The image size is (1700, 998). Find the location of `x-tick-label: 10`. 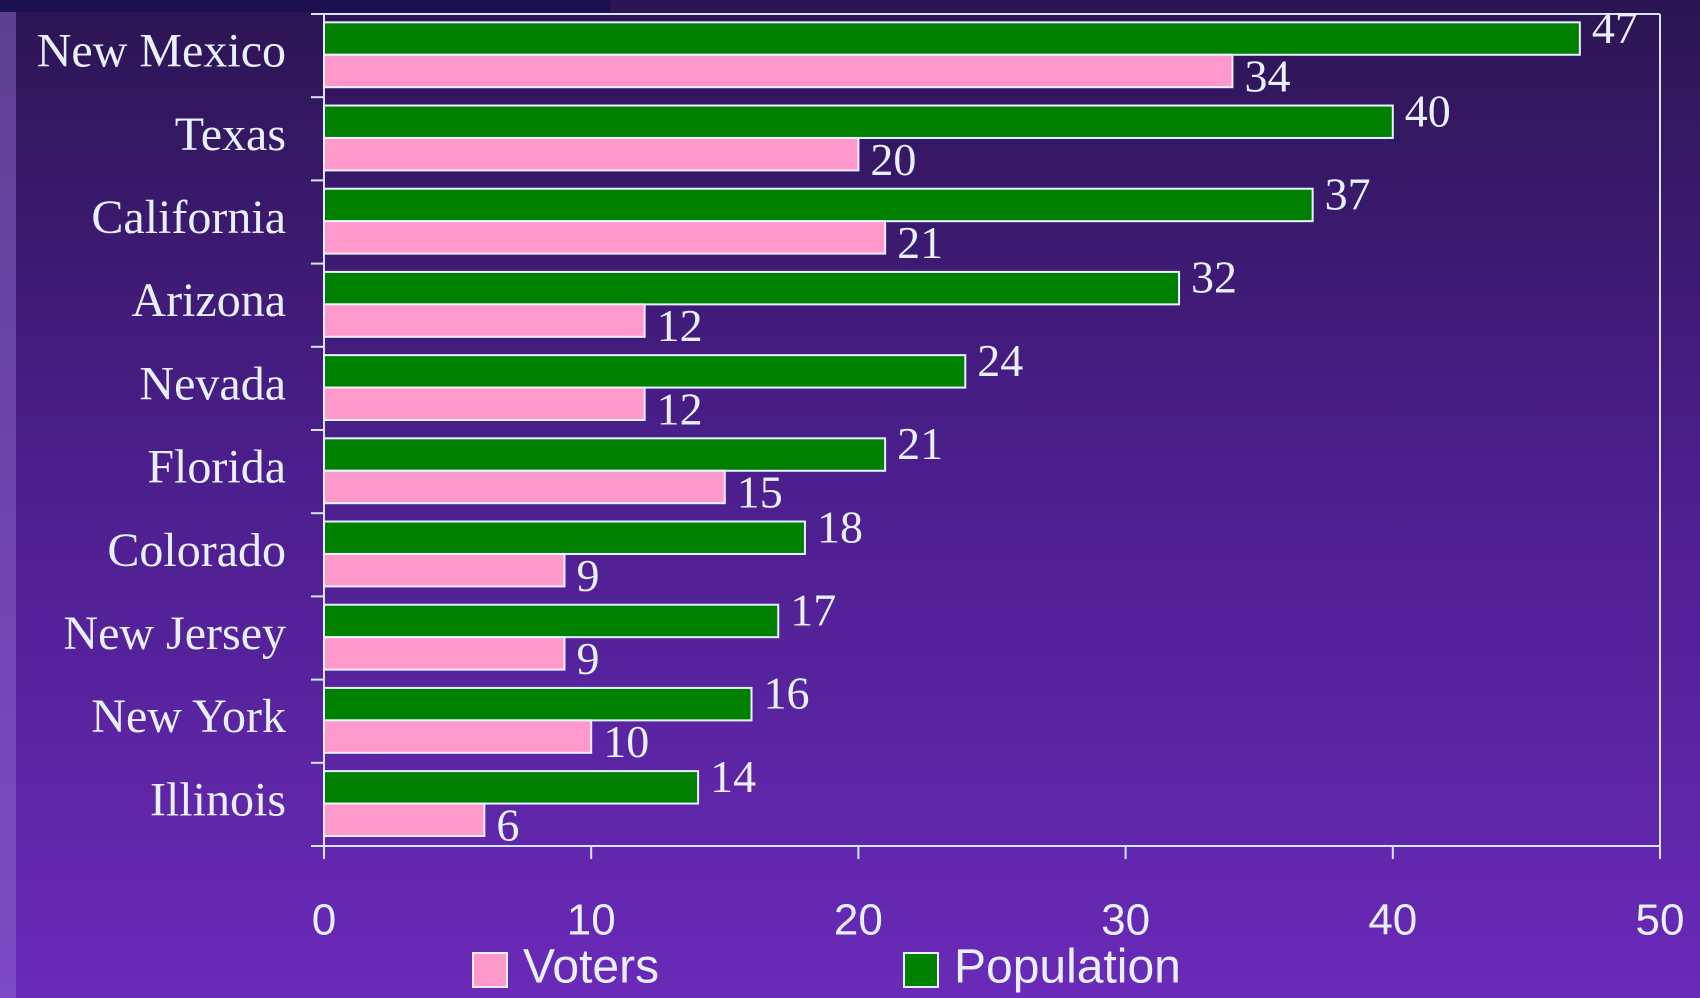

x-tick-label: 10 is located at coordinates (591, 920).